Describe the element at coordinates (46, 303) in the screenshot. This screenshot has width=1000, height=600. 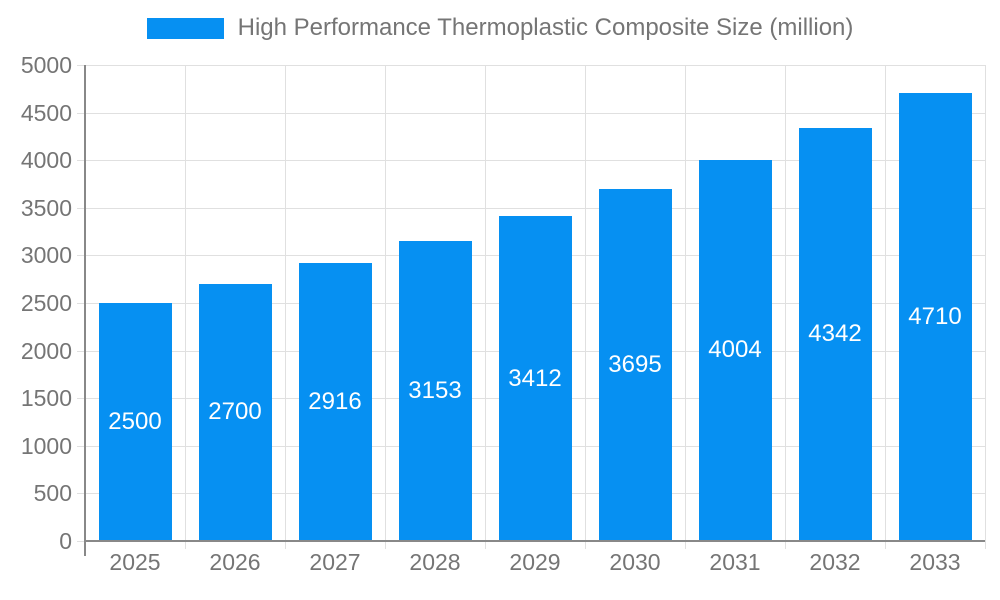
I see `y-axis-tick-label: 2500` at that location.